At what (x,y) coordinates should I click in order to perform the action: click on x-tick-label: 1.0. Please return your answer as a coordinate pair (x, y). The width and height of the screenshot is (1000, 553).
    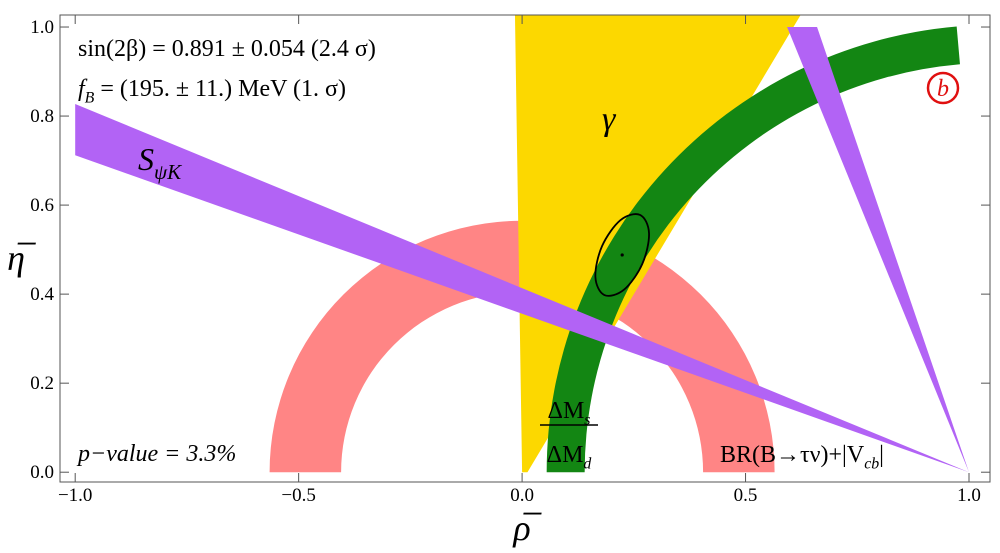
    Looking at the image, I should click on (969, 495).